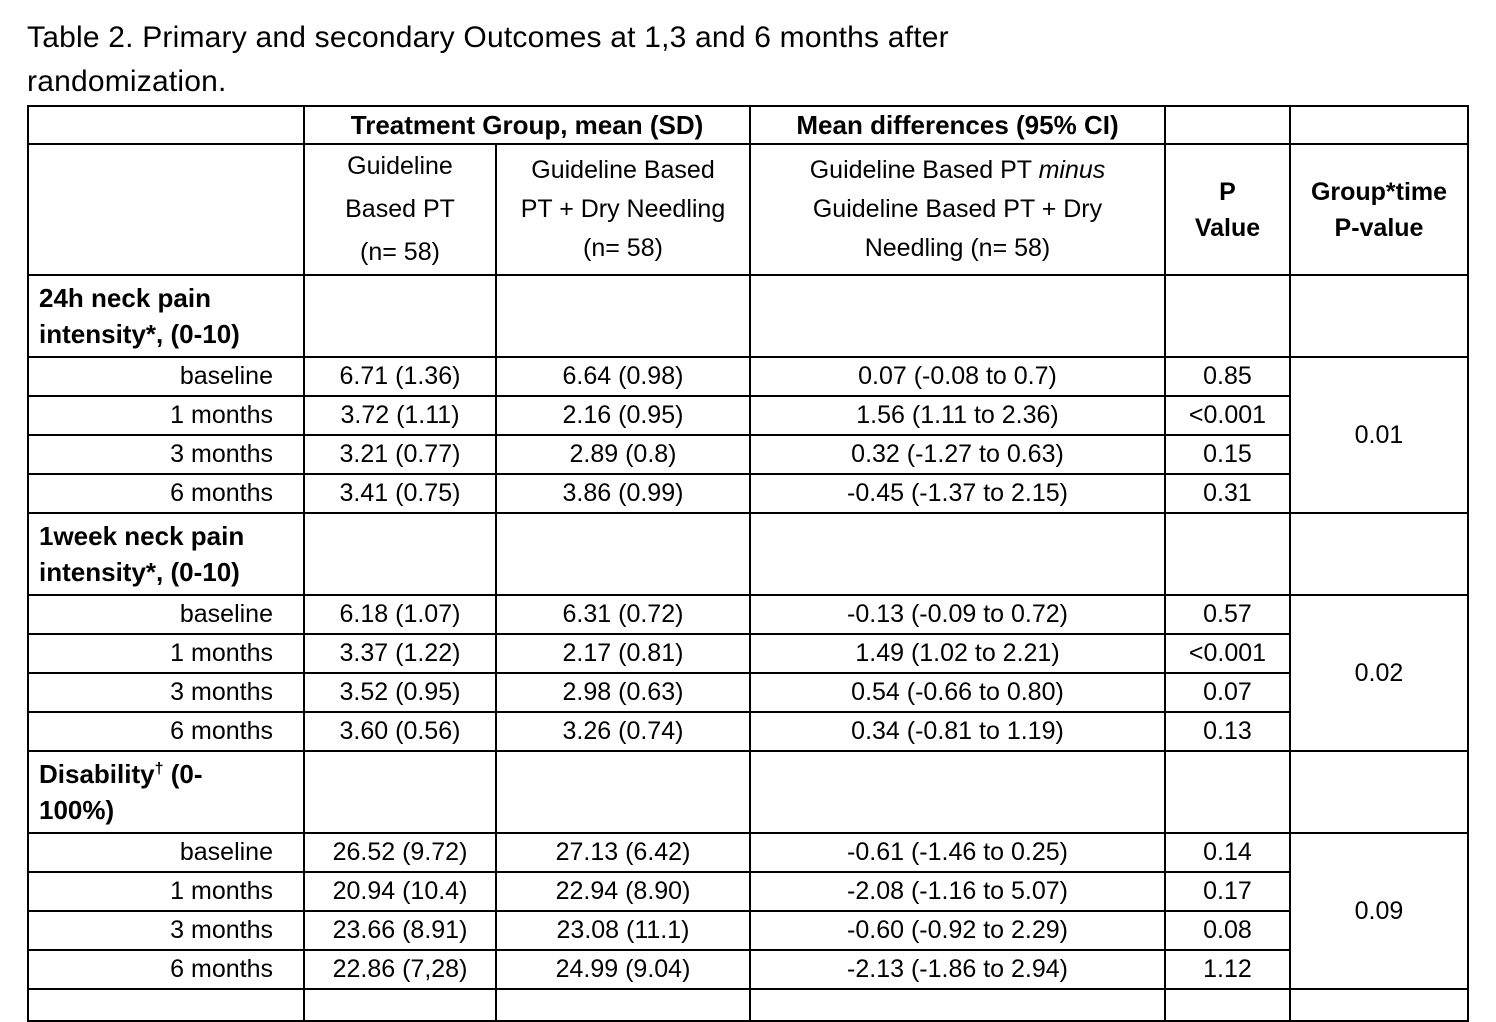  Describe the element at coordinates (957, 614) in the screenshot. I see `mean-diff-cell: -0.13 (-0.09 to 0.72)` at that location.